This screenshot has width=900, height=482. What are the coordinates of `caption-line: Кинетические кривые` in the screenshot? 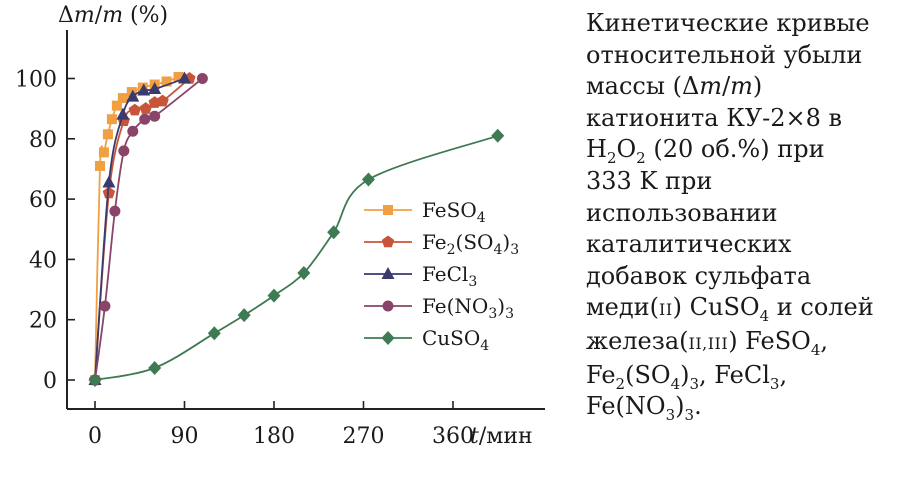 It's located at (728, 23).